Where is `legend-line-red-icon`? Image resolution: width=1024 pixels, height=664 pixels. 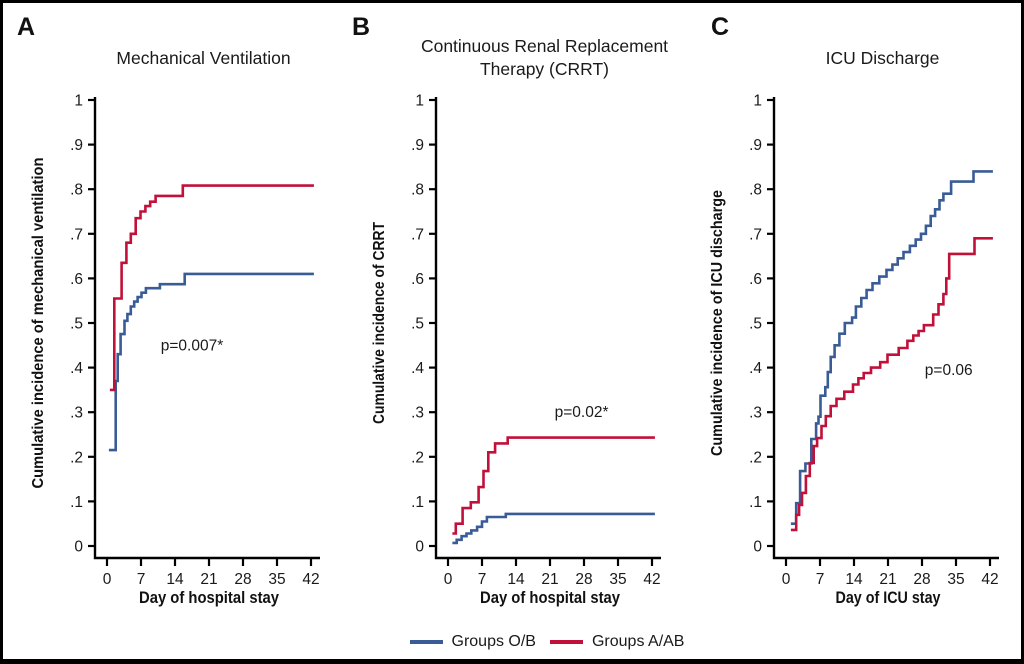
legend-line-red-icon is located at coordinates (566, 642).